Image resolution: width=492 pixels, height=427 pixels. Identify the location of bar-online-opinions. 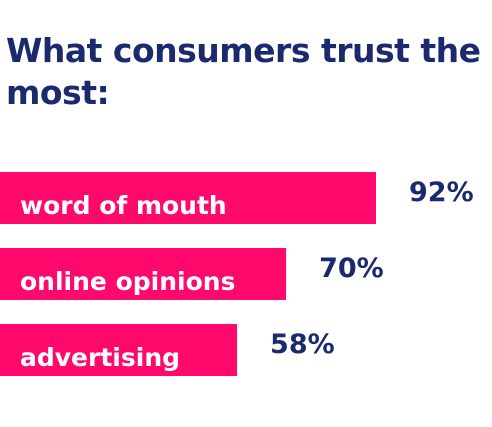
(143, 274).